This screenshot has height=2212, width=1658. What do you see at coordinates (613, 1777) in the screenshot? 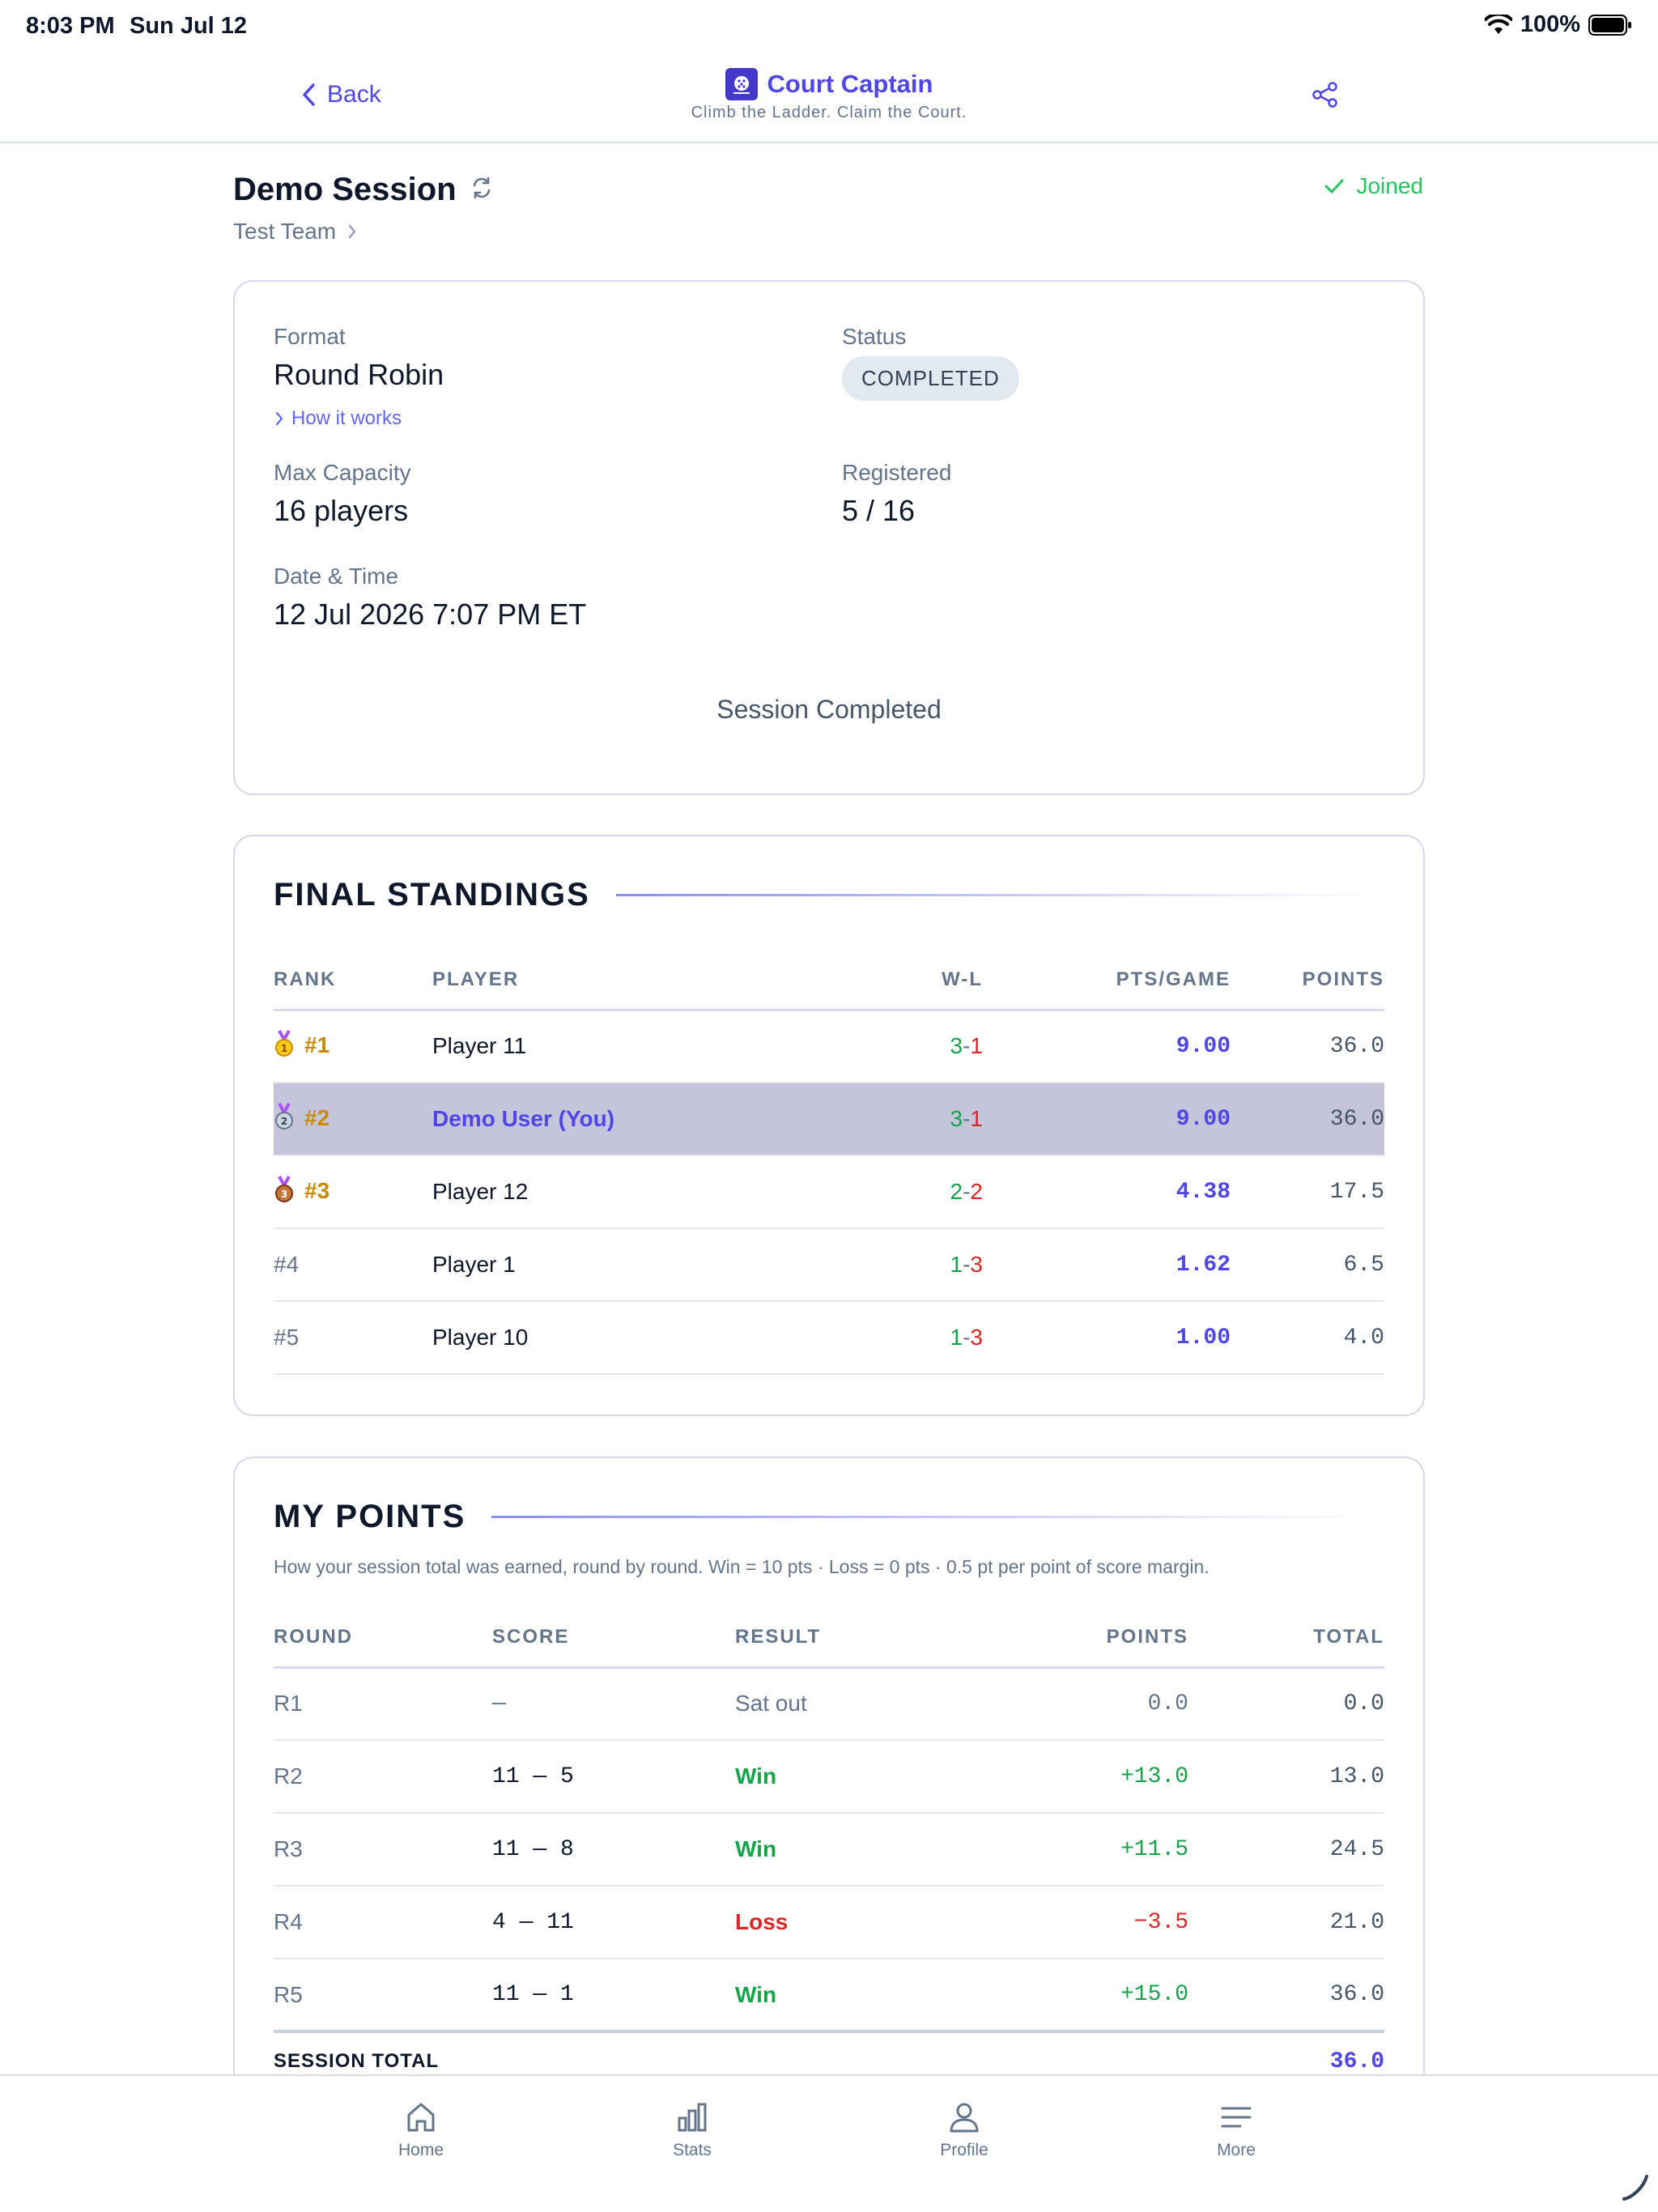
I see `score: 11 — 5` at bounding box center [613, 1777].